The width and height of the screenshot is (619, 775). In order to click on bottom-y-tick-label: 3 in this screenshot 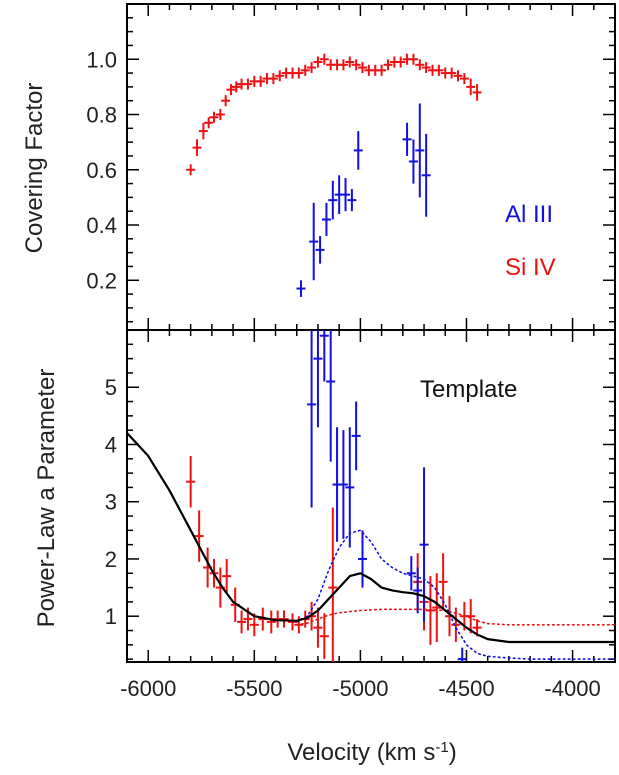, I will do `click(111, 502)`.